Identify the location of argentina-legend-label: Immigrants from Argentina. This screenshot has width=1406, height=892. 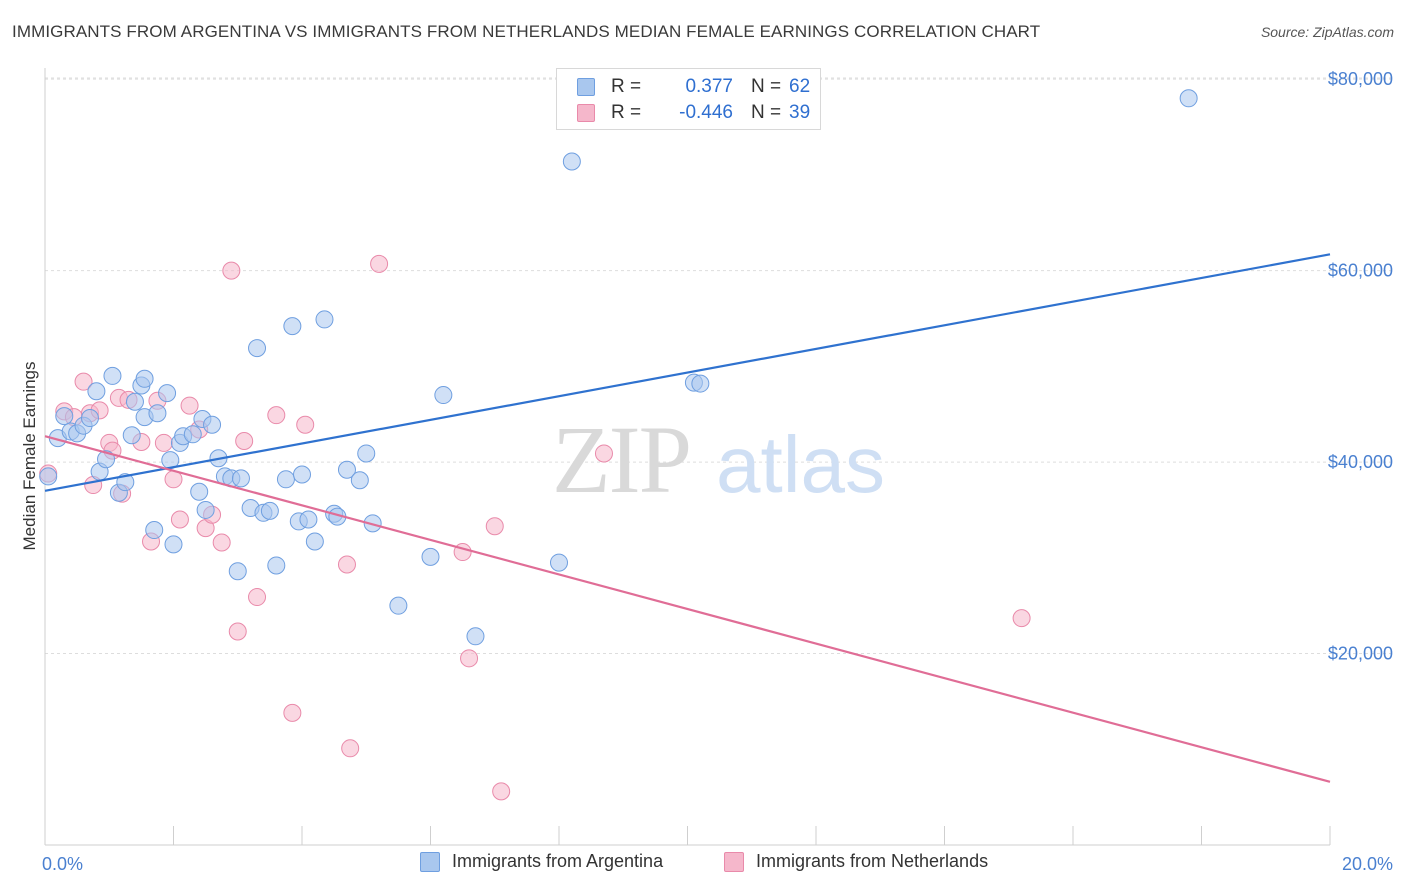
(558, 861).